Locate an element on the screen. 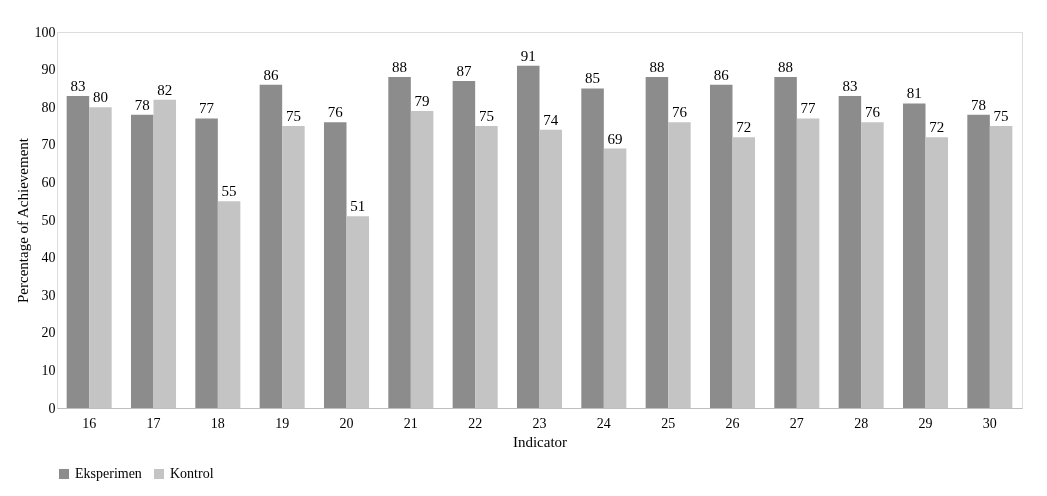 The image size is (1047, 496). x-tick-label: 26 is located at coordinates (732, 423).